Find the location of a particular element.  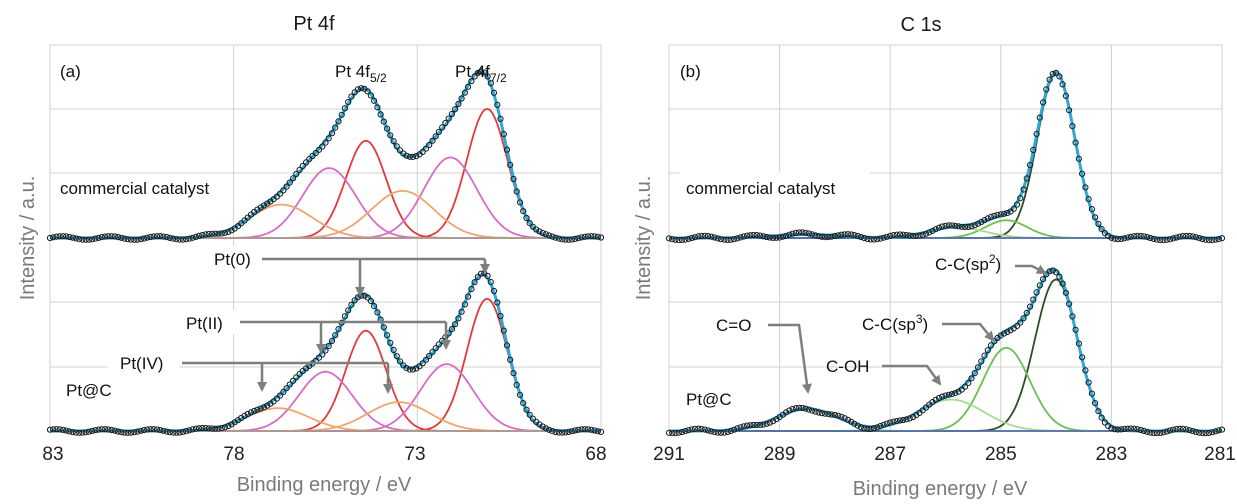

panel-a-xtick-3: 68 is located at coordinates (595, 454).